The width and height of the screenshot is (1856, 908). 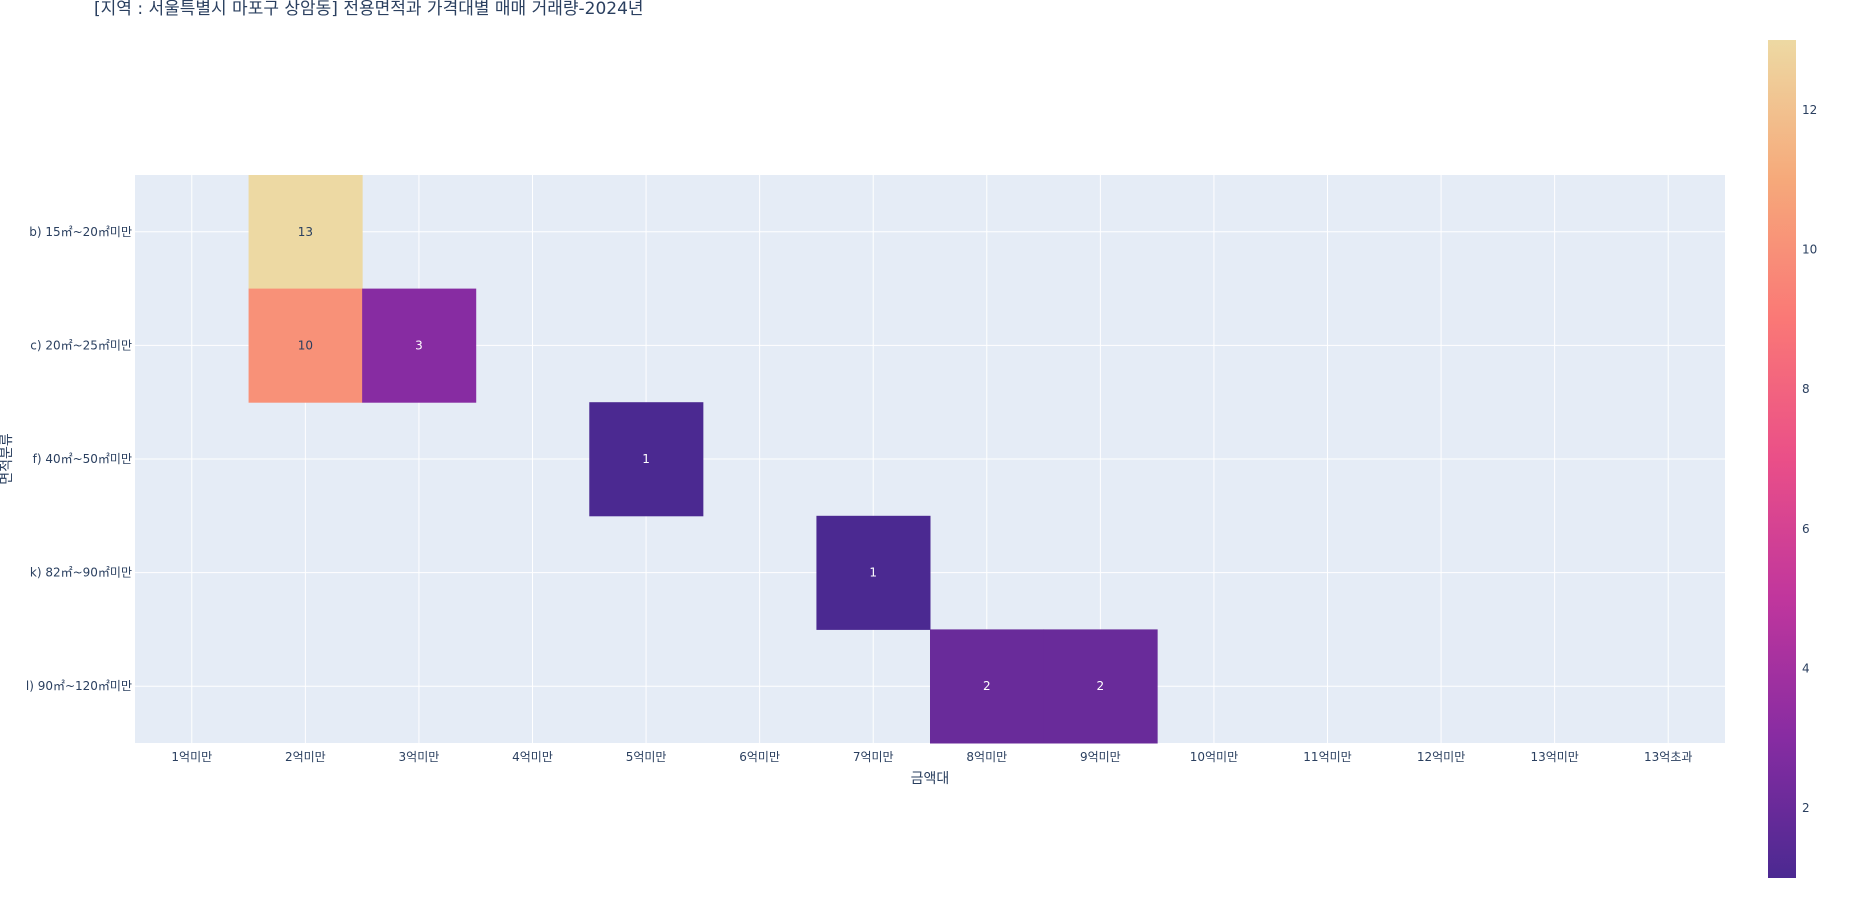 I want to click on colorbar, so click(x=1782, y=459).